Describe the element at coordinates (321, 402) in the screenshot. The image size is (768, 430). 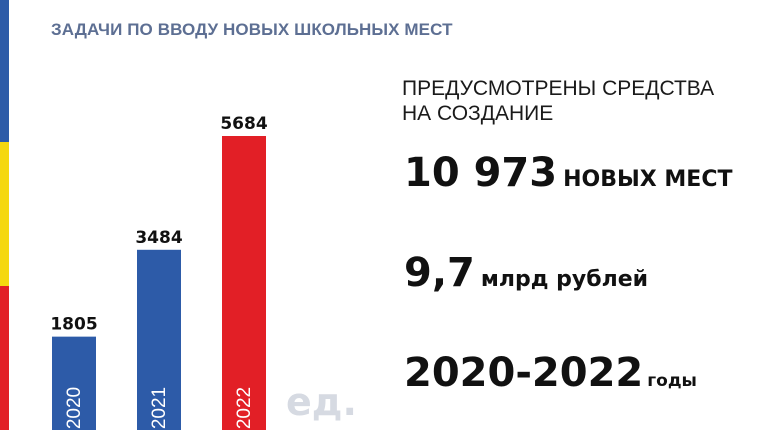
I see `chart-unit-label: ед.` at that location.